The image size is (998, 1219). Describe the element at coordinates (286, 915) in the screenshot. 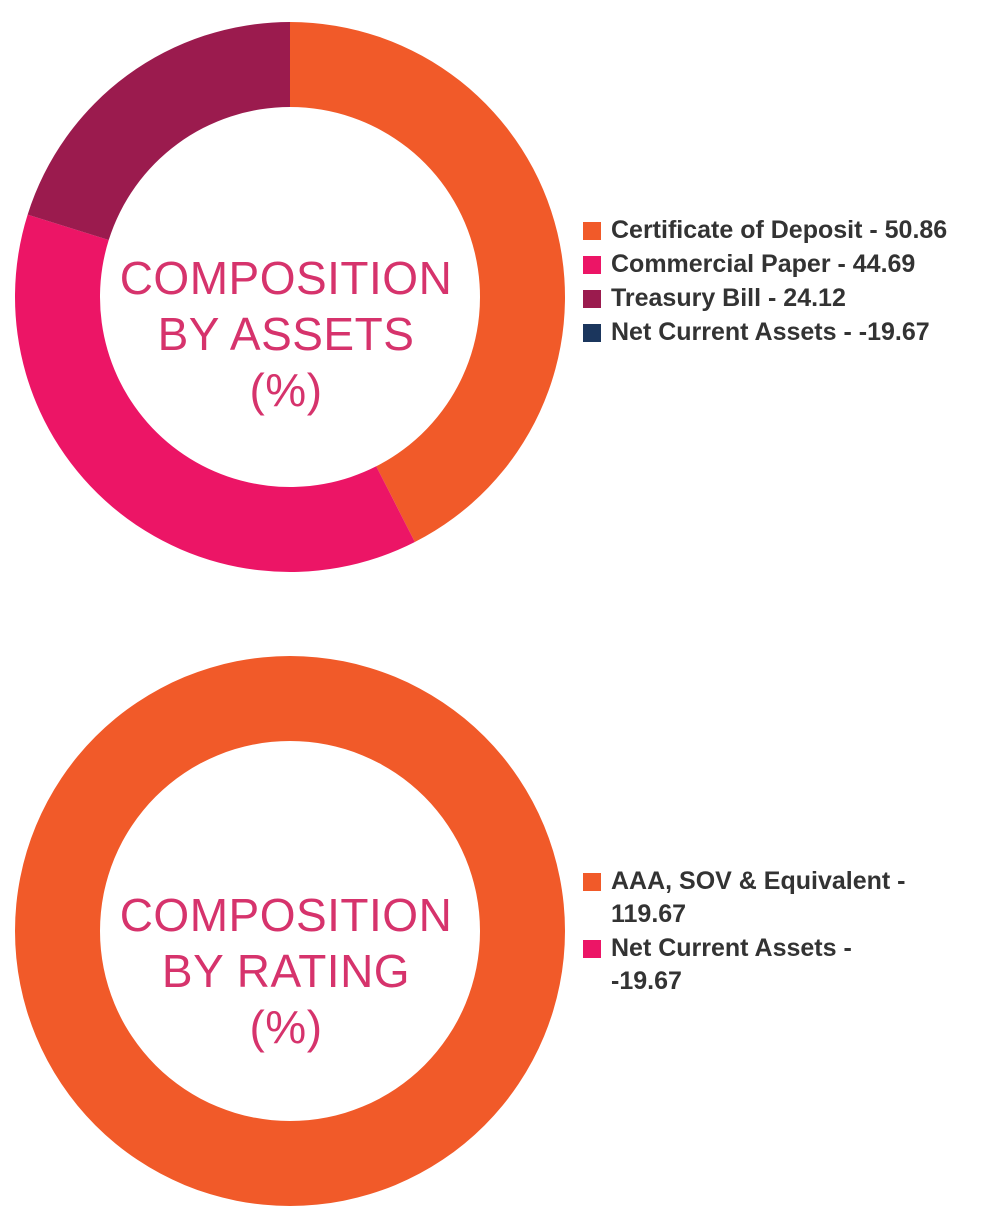

I see `rating-title-line-1: COMPOSITION` at that location.